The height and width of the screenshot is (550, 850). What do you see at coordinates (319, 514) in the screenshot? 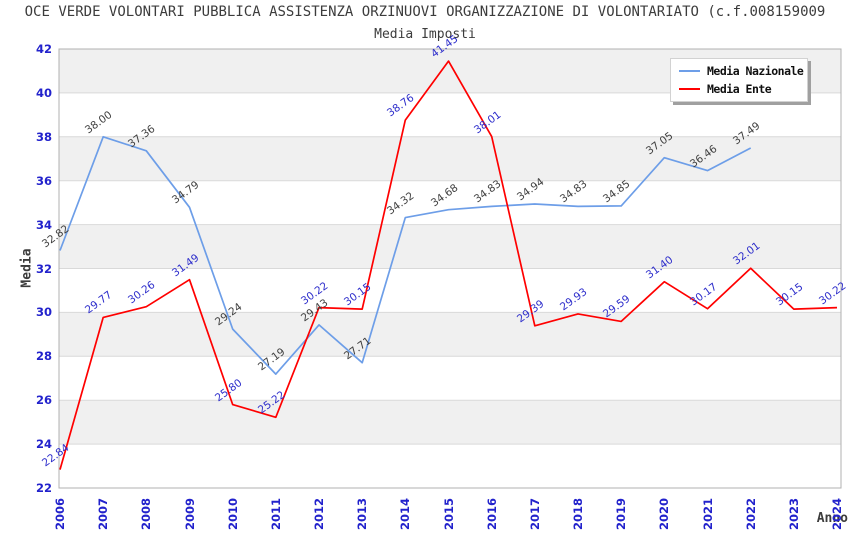
I see `x-axis-year-label: 2012` at bounding box center [319, 514].